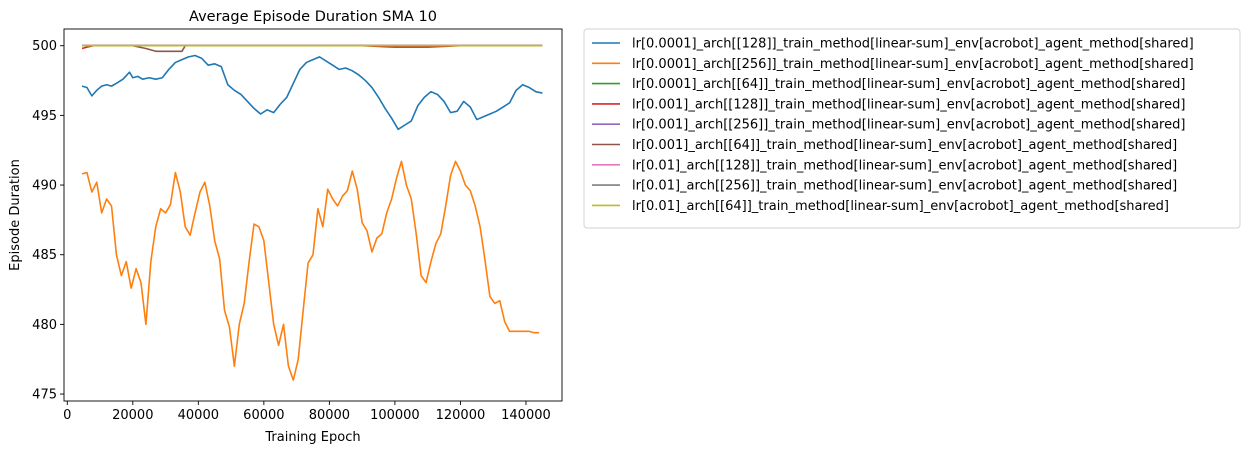 This screenshot has height=453, width=1248. Describe the element at coordinates (48, 221) in the screenshot. I see `y-axis-ticks: 475 480 485 490 495 500` at that location.